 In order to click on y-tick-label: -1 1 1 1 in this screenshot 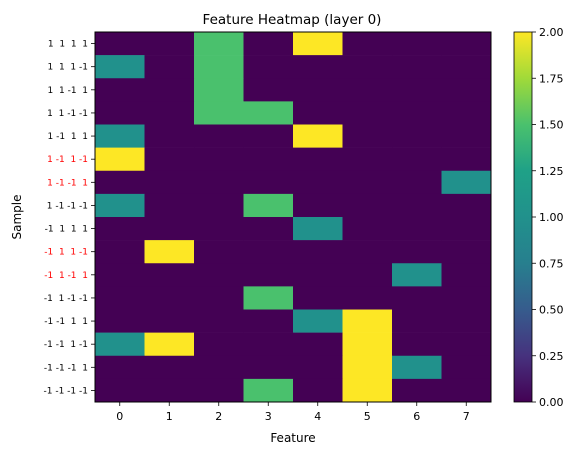, I will do `click(66, 230)`.